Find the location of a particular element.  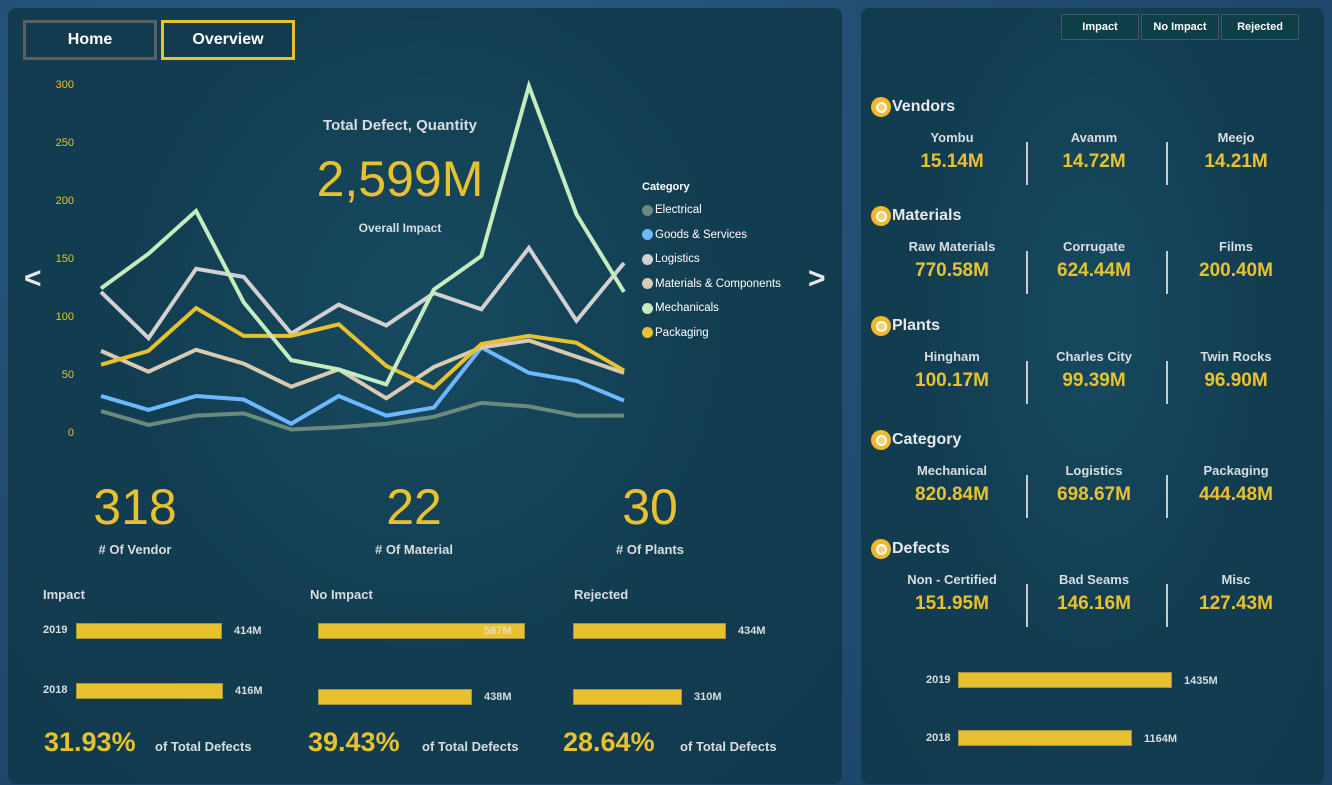

legend-item: Packaging is located at coordinates (711, 333).